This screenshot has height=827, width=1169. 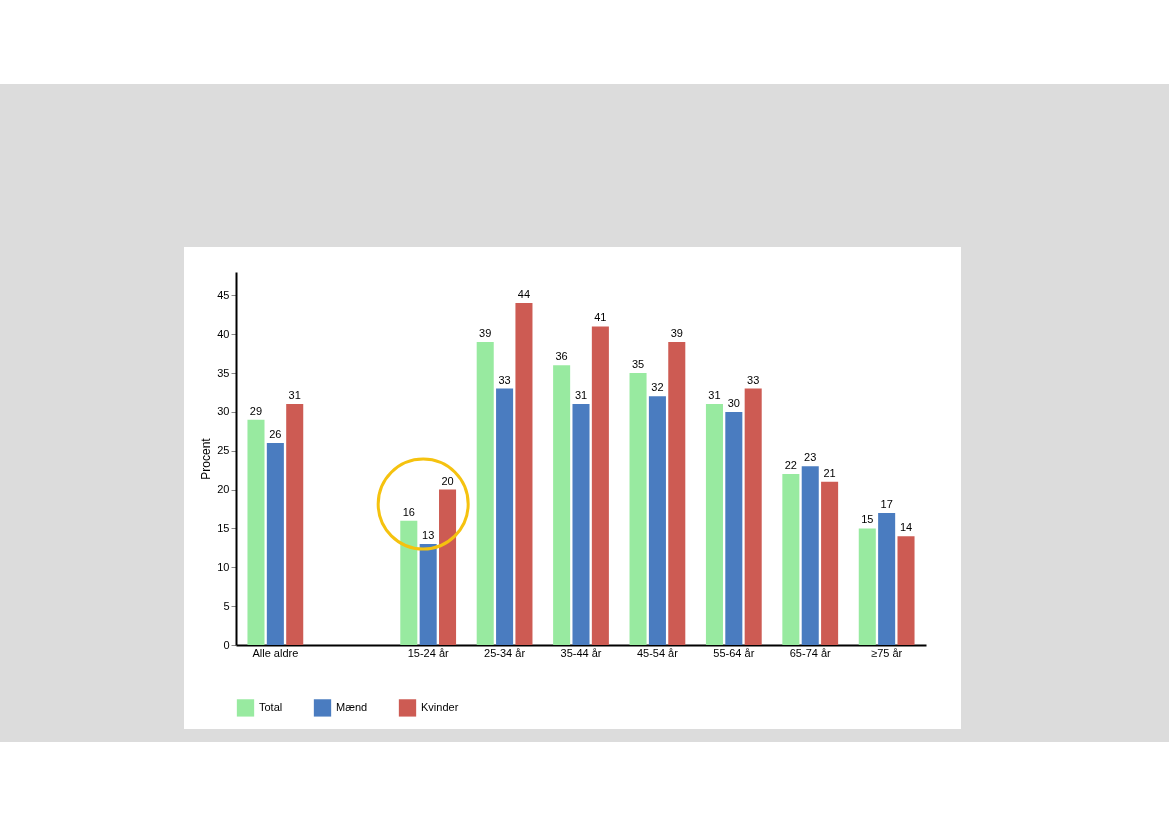 What do you see at coordinates (352, 706) in the screenshot?
I see `legend-label: Mænd` at bounding box center [352, 706].